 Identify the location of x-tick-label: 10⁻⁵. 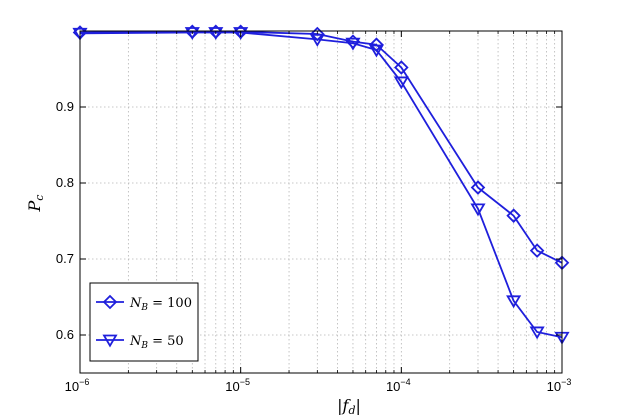
(237, 385).